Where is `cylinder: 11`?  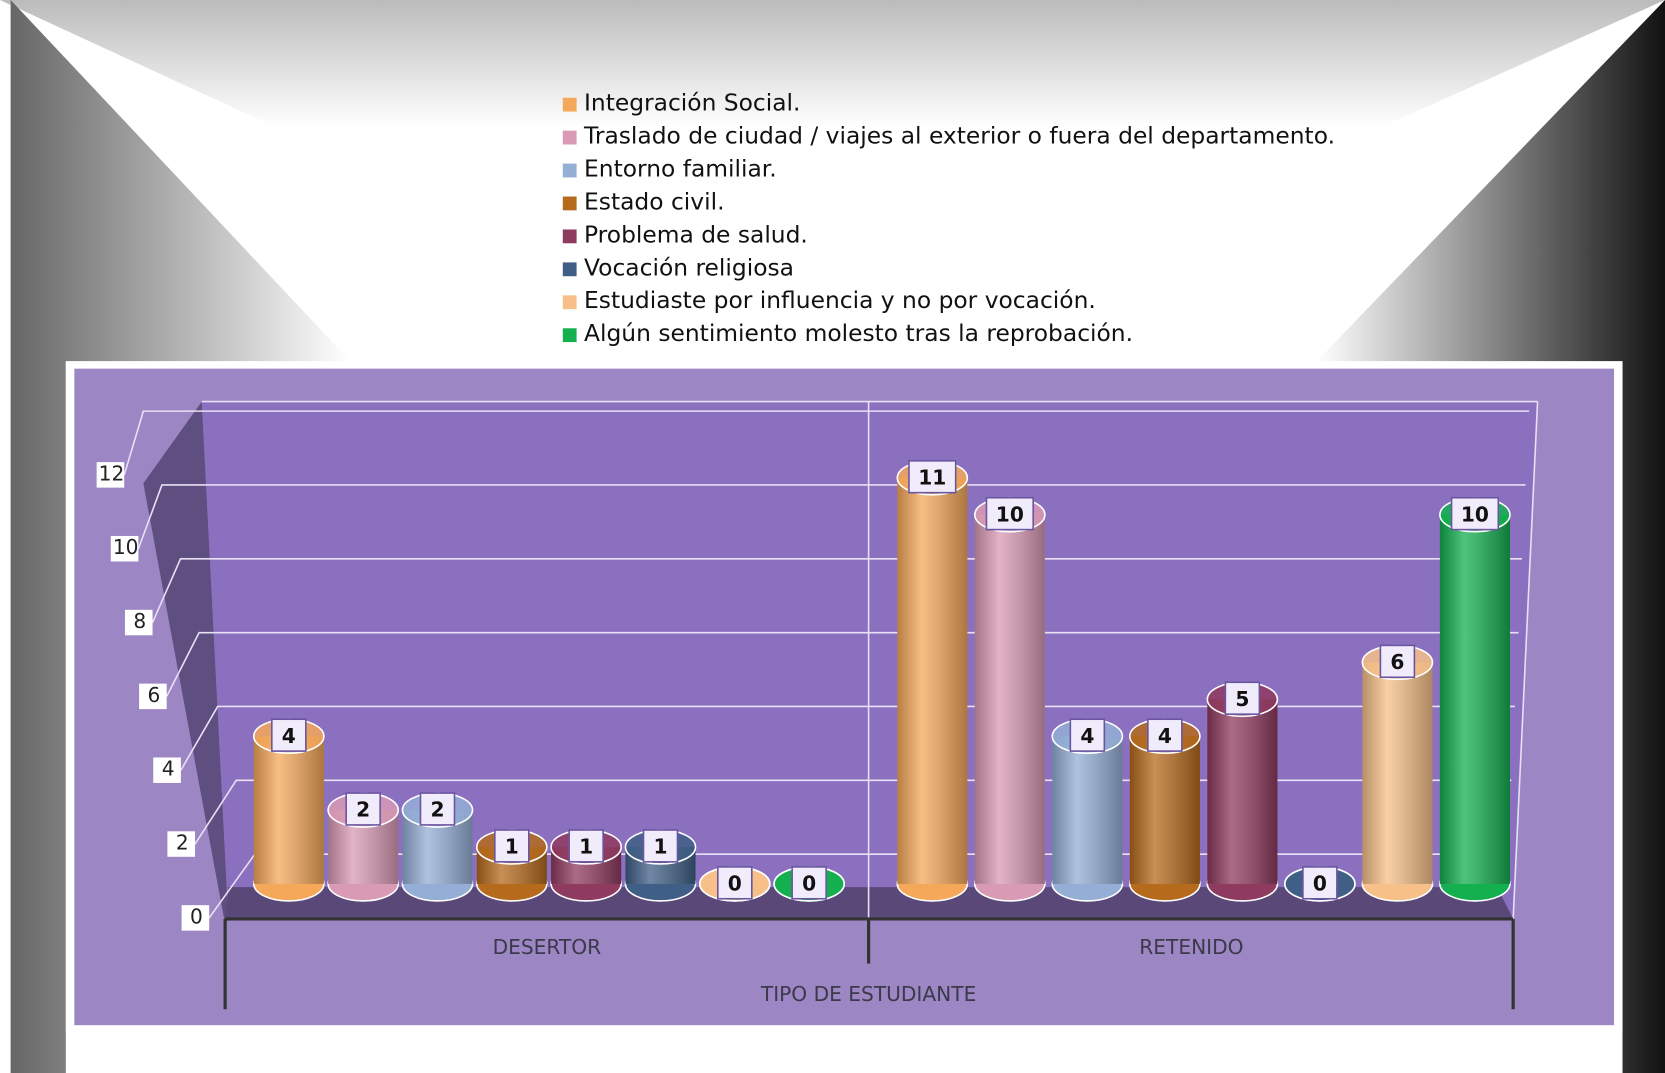
cylinder: 11 is located at coordinates (932, 681).